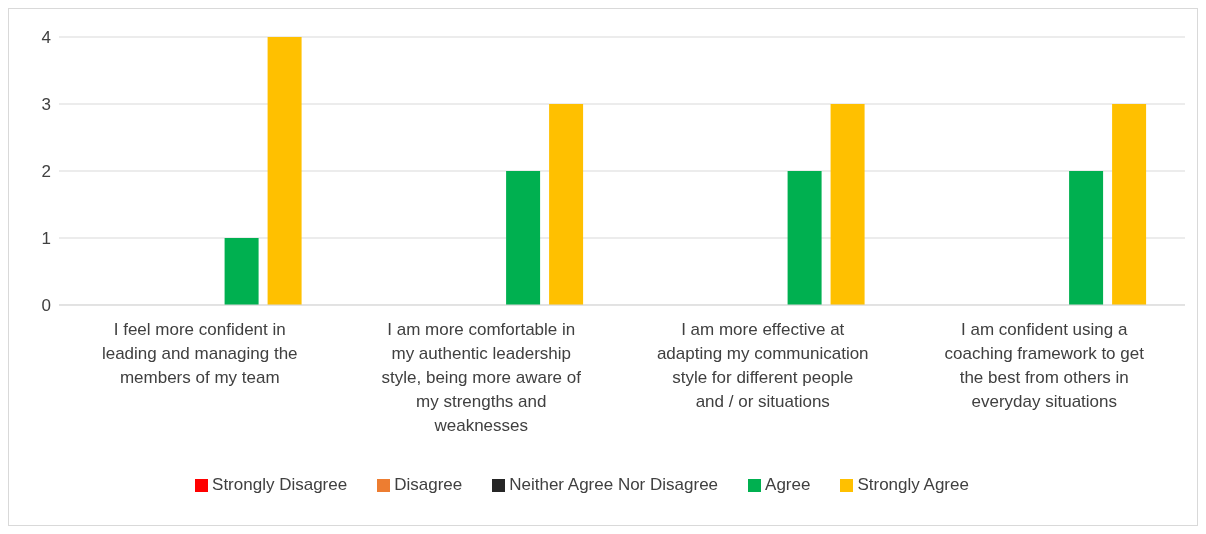 The image size is (1206, 534). What do you see at coordinates (280, 484) in the screenshot?
I see `legend-label: Strongly Disagree` at bounding box center [280, 484].